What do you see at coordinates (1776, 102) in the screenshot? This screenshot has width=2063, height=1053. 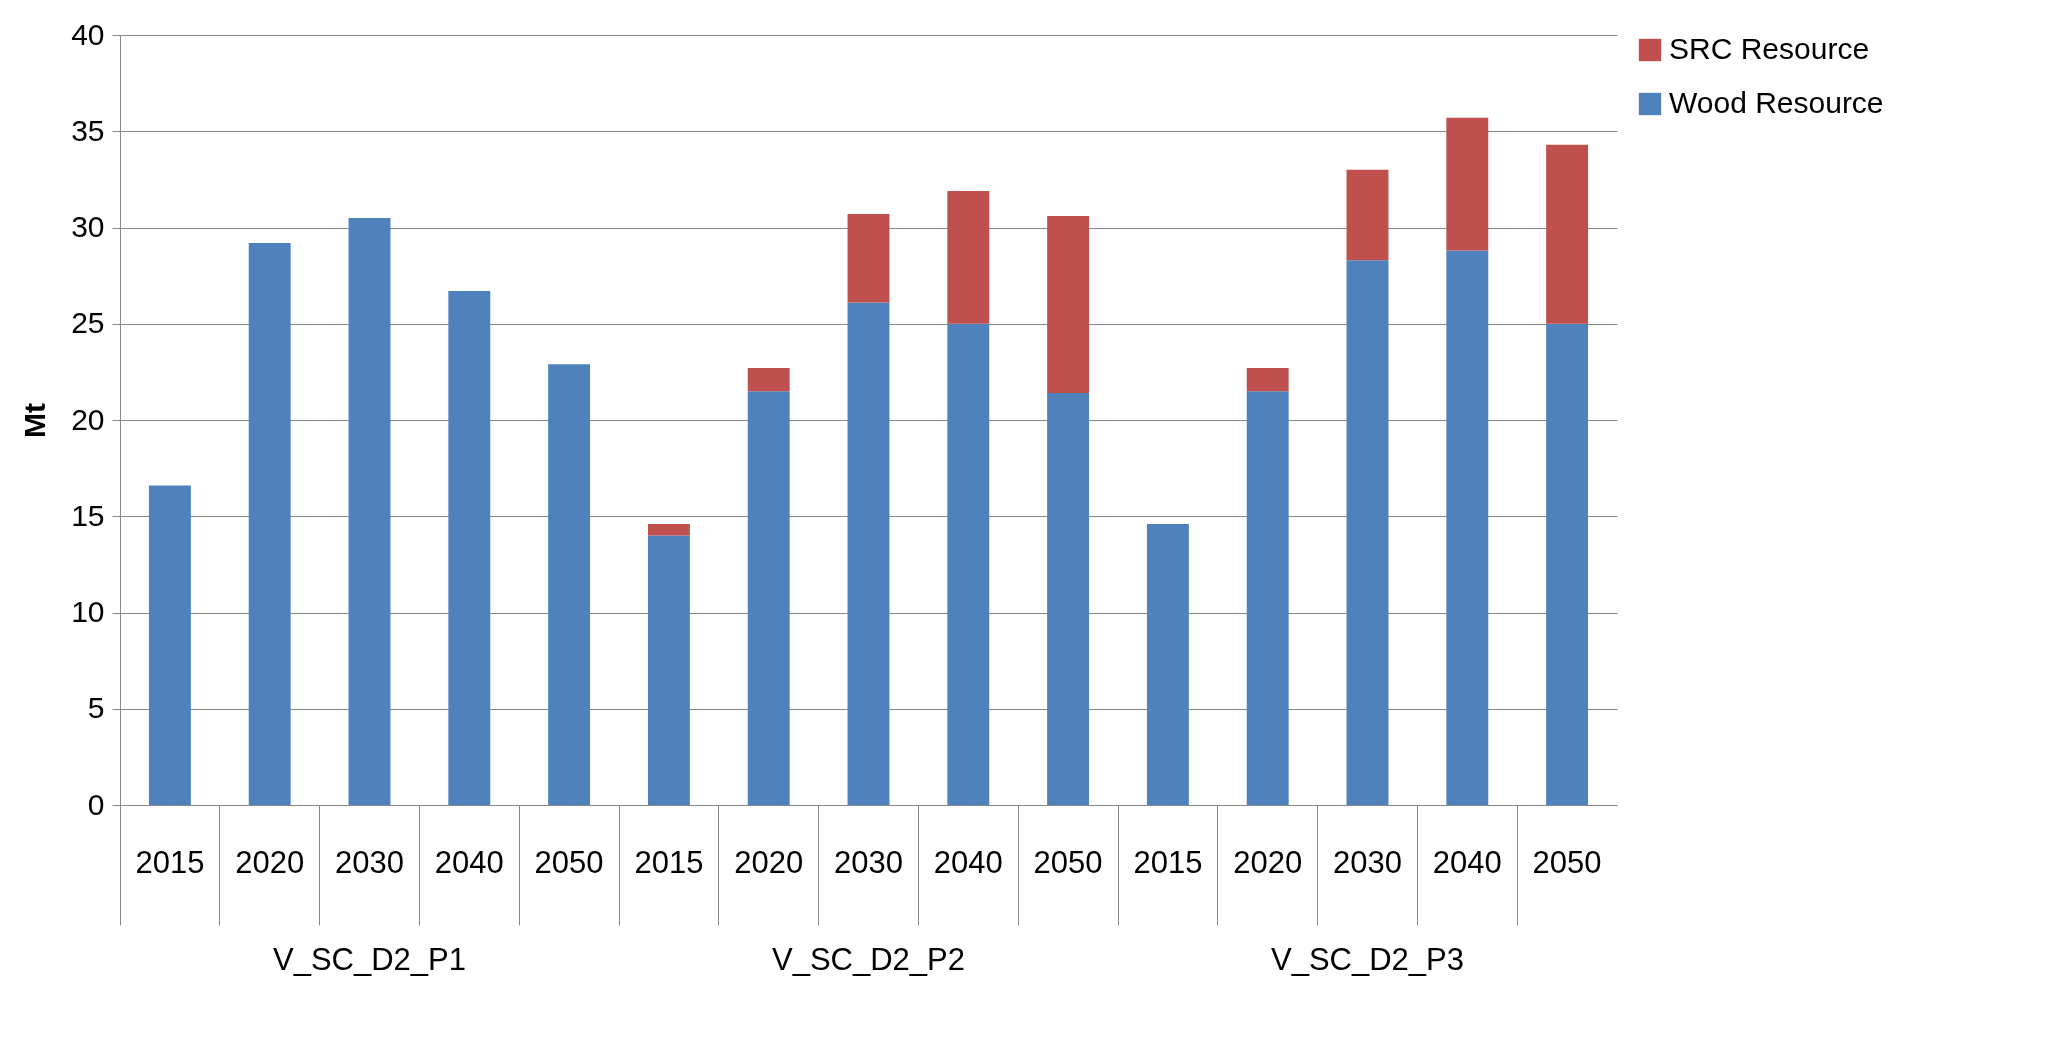 I see `legend-label: Wood Resource` at bounding box center [1776, 102].